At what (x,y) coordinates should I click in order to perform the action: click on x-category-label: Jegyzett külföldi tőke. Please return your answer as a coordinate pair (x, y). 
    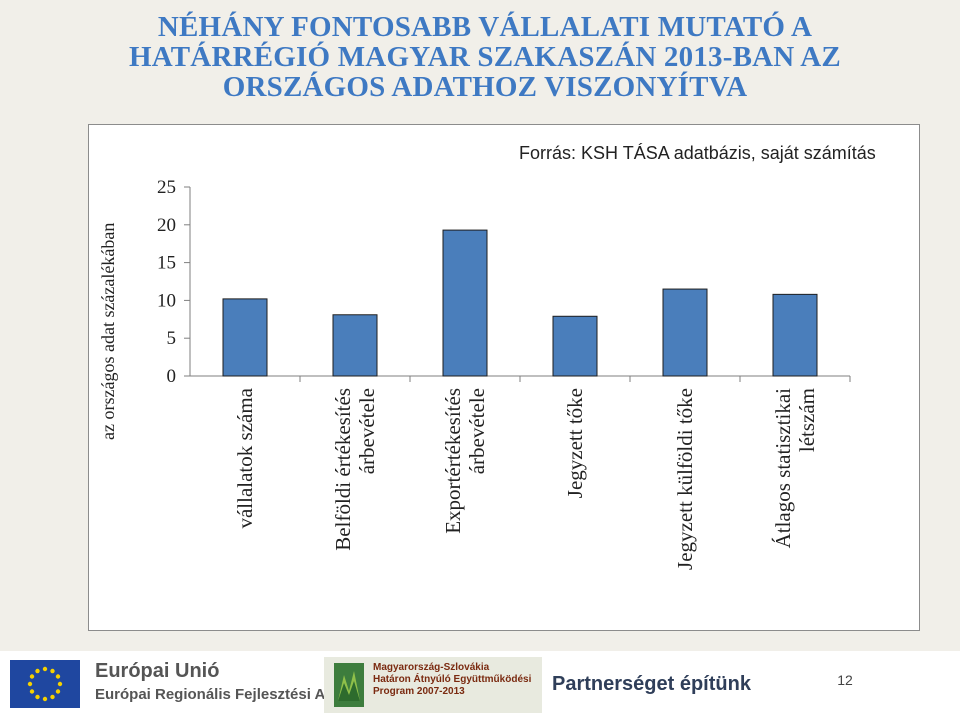
    Looking at the image, I should click on (685, 479).